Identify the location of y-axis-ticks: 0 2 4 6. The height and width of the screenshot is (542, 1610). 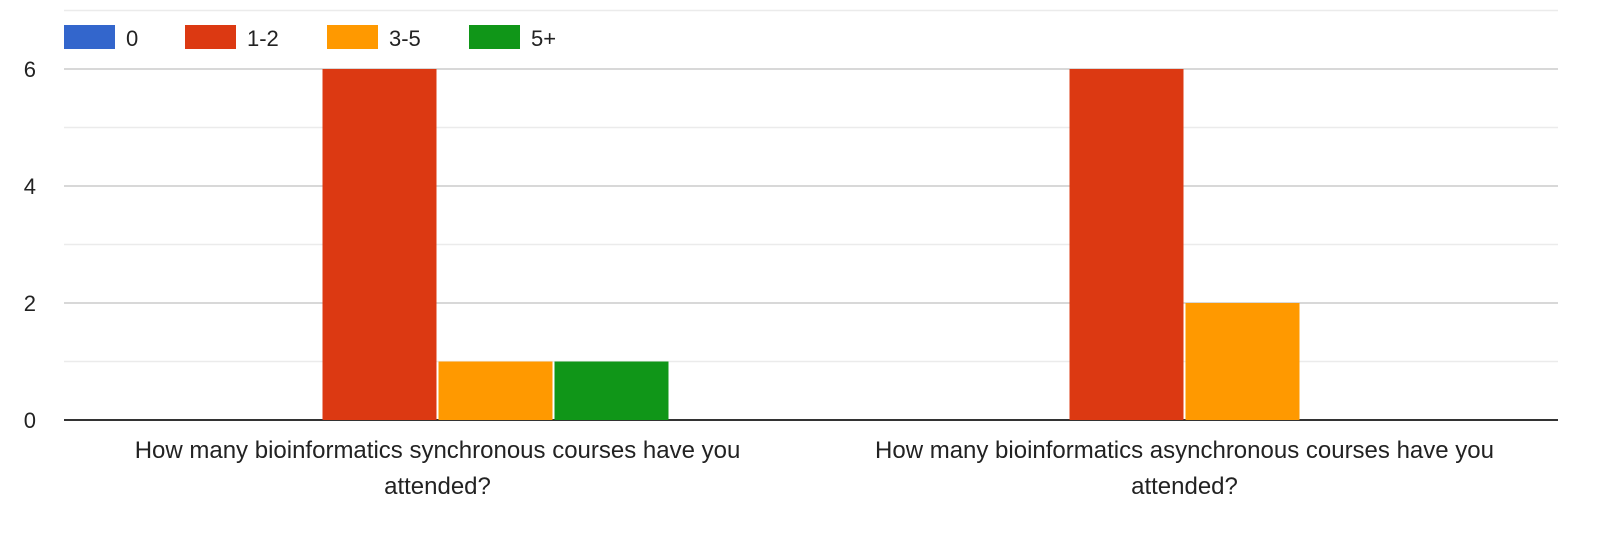
(30, 245).